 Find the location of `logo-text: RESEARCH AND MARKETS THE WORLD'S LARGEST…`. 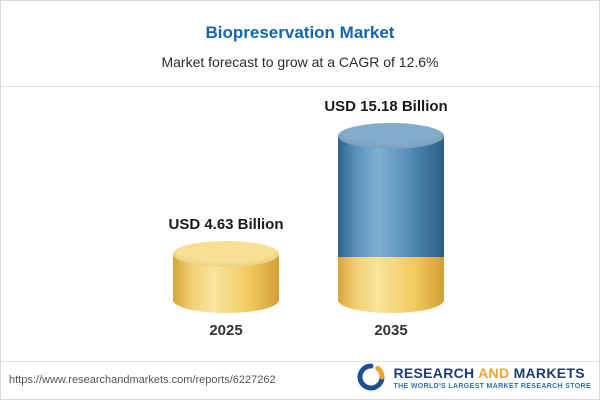

logo-text: RESEARCH AND MARKETS THE WORLD'S LARGEST… is located at coordinates (492, 377).